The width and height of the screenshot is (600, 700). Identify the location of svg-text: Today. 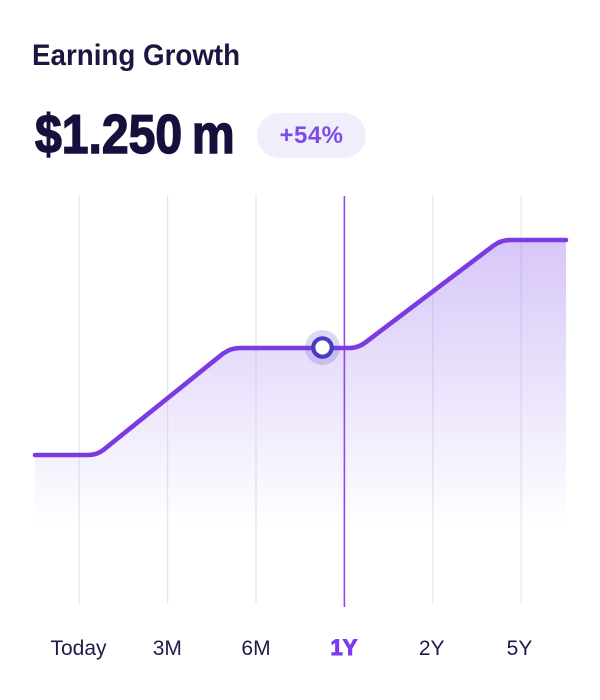
(78, 648).